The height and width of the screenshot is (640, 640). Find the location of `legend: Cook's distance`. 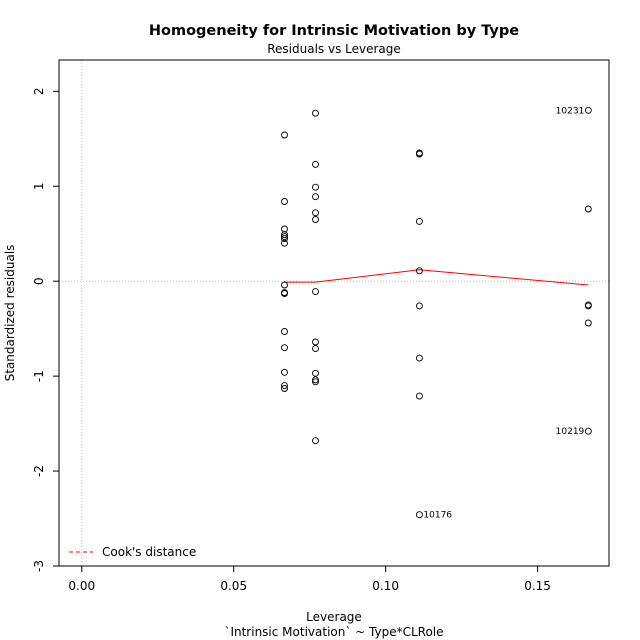

legend: Cook's distance is located at coordinates (132, 552).